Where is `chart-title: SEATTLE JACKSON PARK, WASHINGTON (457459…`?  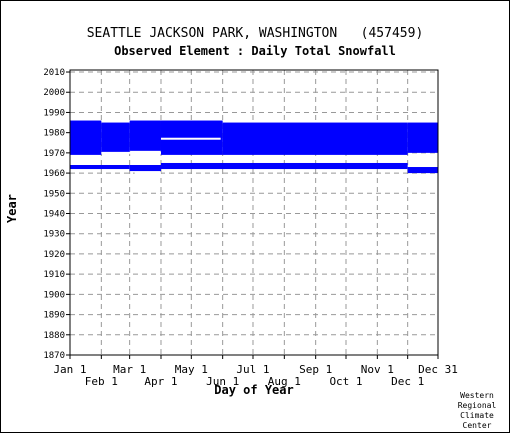
chart-title: SEATTLE JACKSON PARK, WASHINGTON (457459… is located at coordinates (255, 33).